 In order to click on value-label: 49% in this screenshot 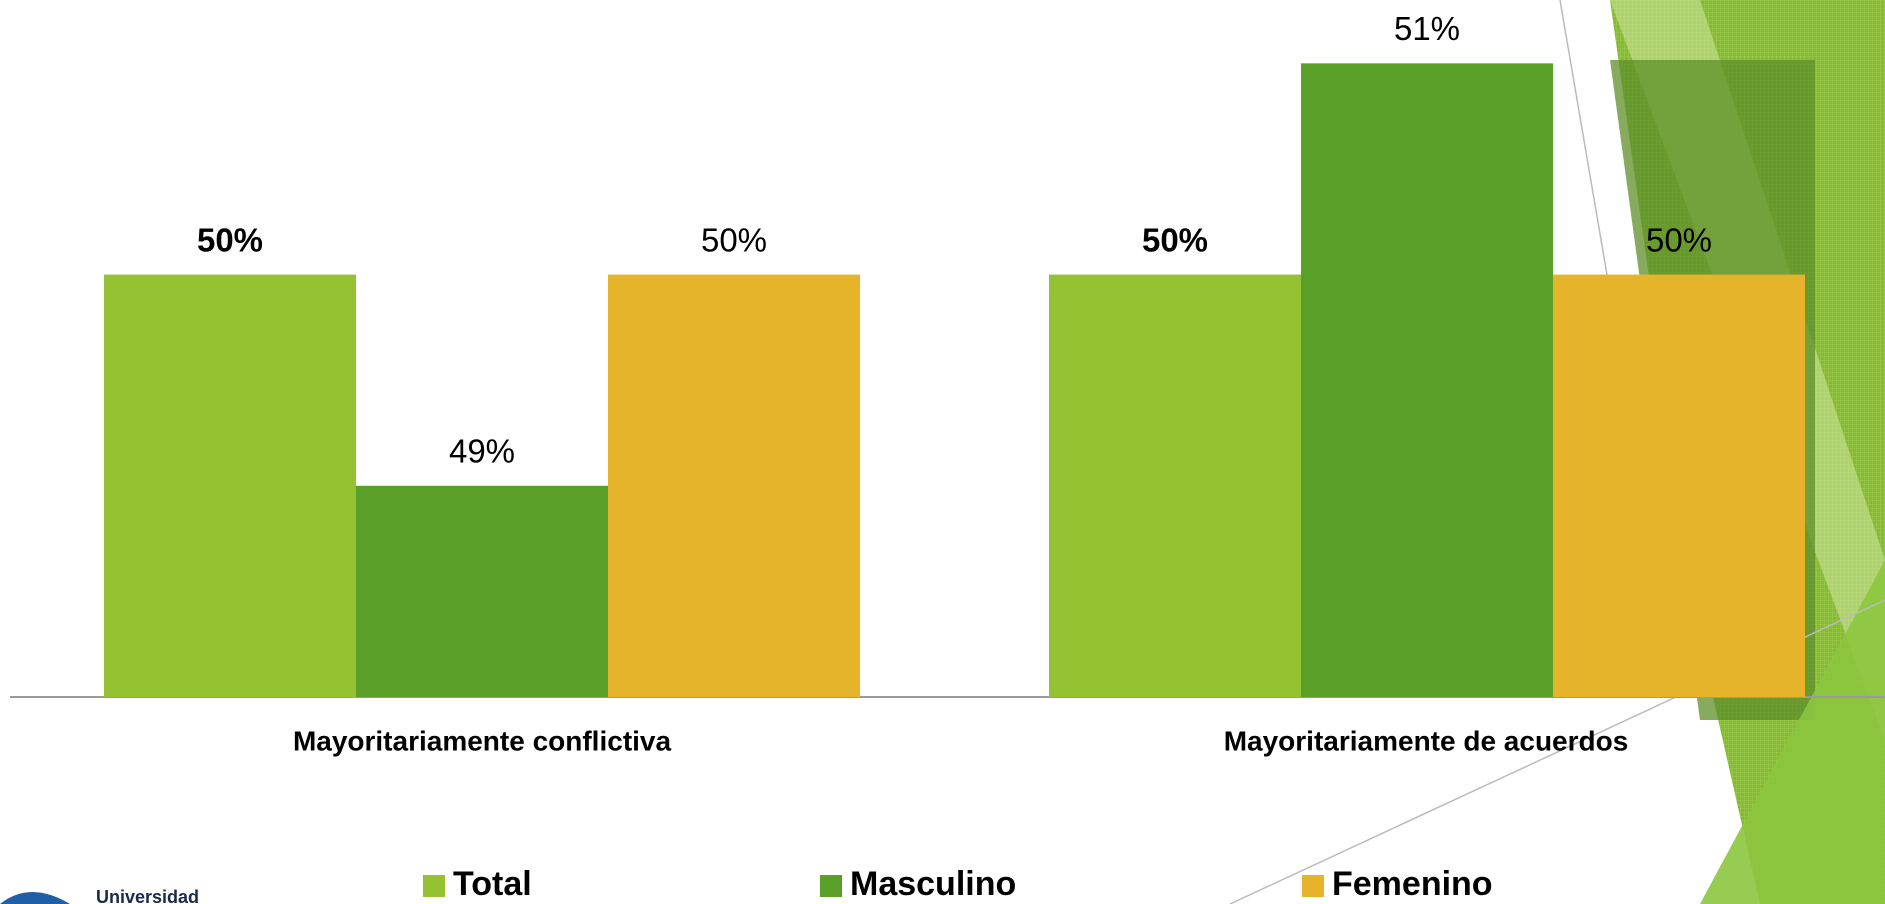, I will do `click(482, 451)`.